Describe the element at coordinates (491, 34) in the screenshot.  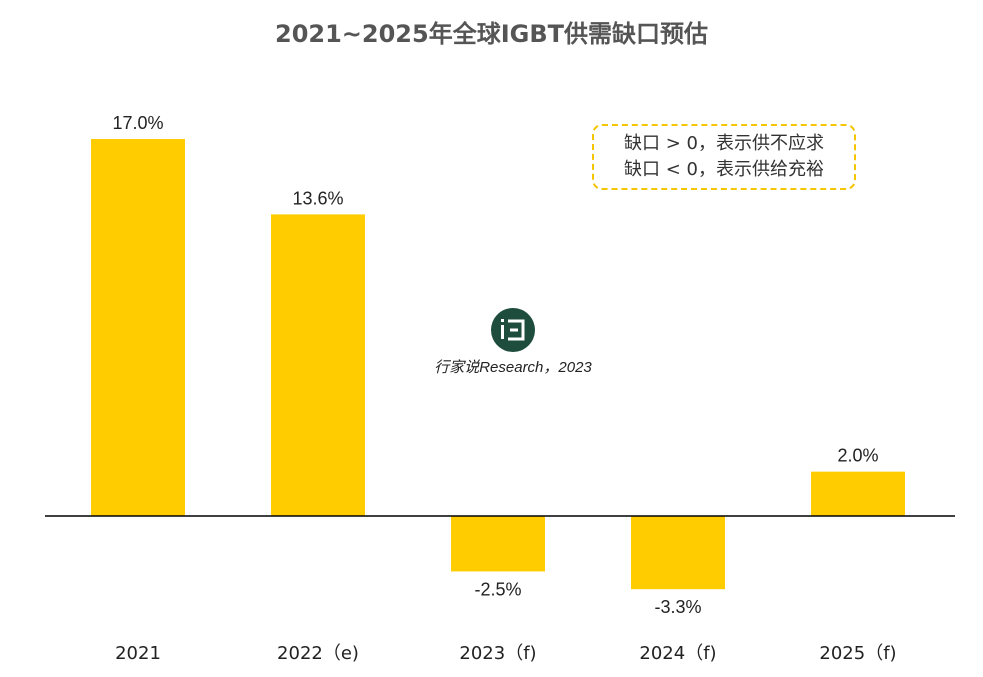
I see `chart-title: 2021~2025年全球IGBT供需缺口预估` at that location.